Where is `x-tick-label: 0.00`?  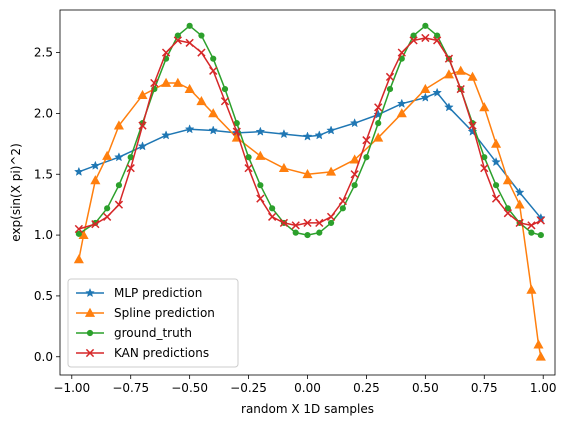 x-tick-label: 0.00 is located at coordinates (307, 388).